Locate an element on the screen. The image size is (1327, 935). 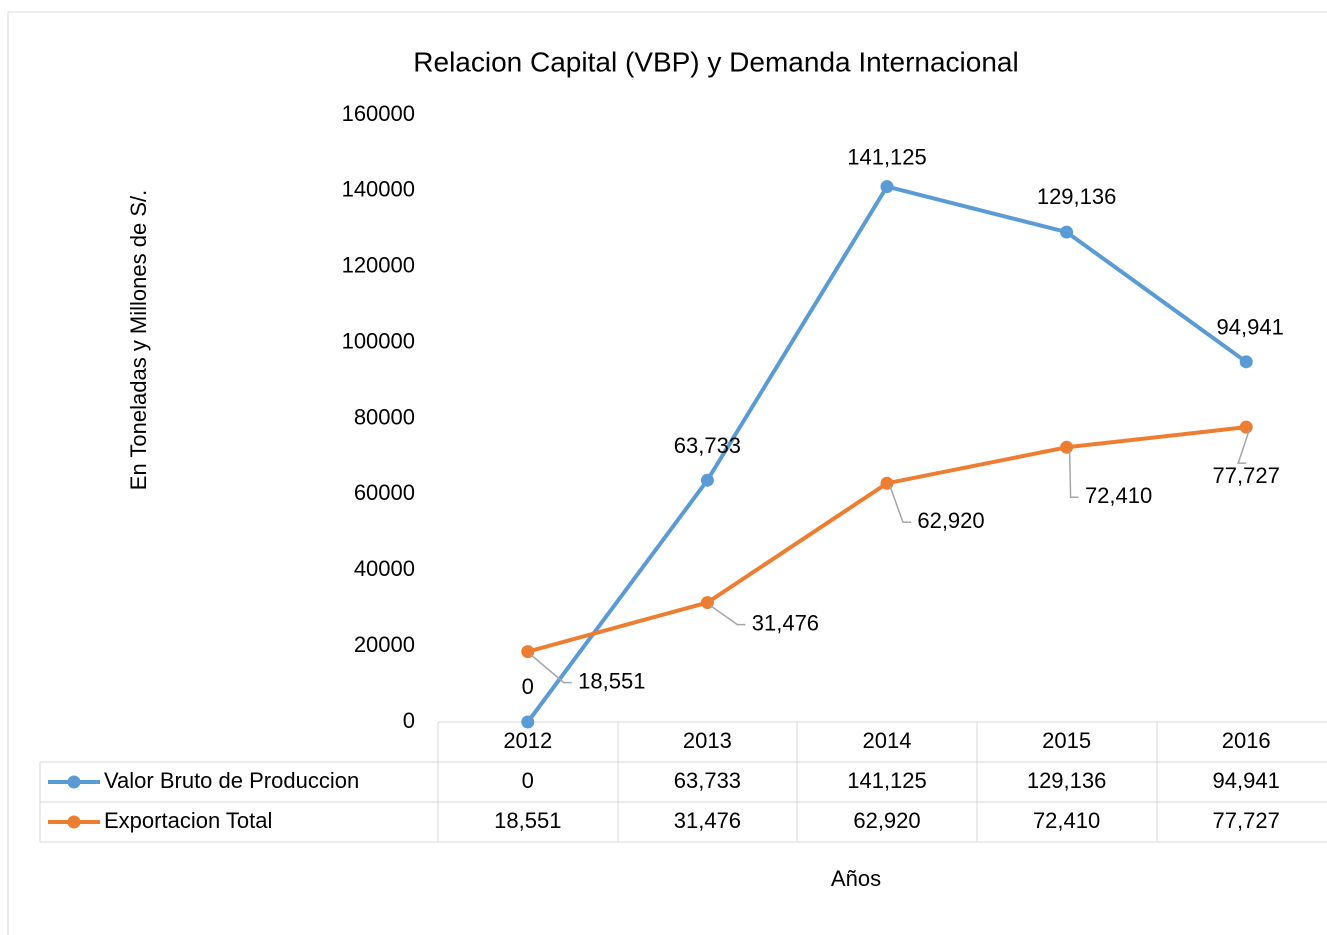
y-tick-label: 0 is located at coordinates (409, 720).